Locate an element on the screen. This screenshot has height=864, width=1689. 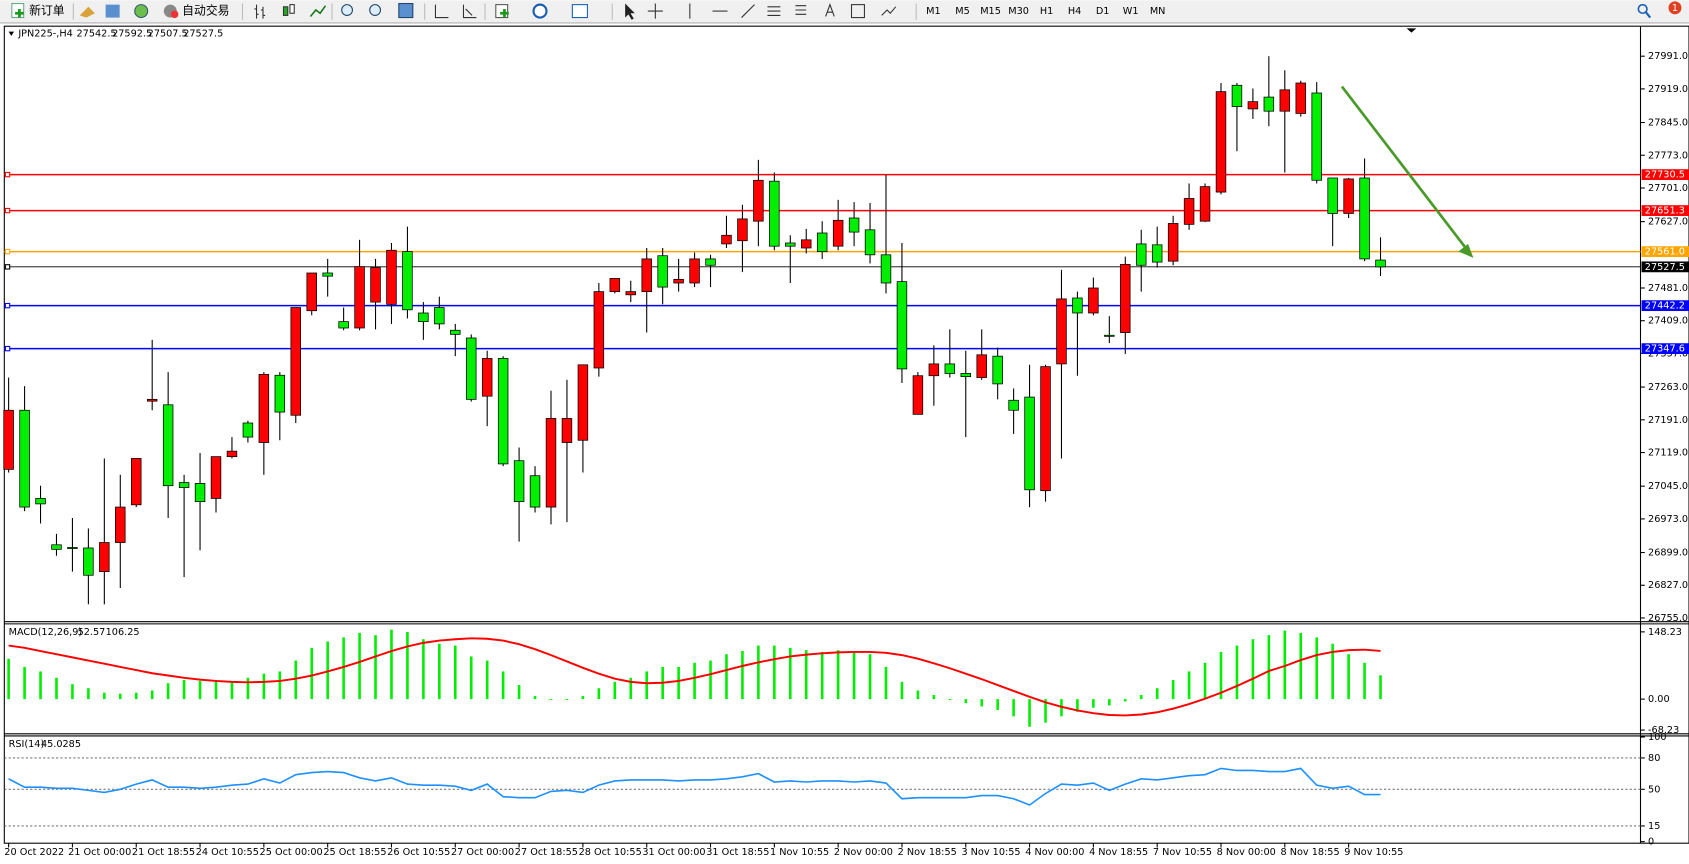
zoom-out is located at coordinates (375, 10).